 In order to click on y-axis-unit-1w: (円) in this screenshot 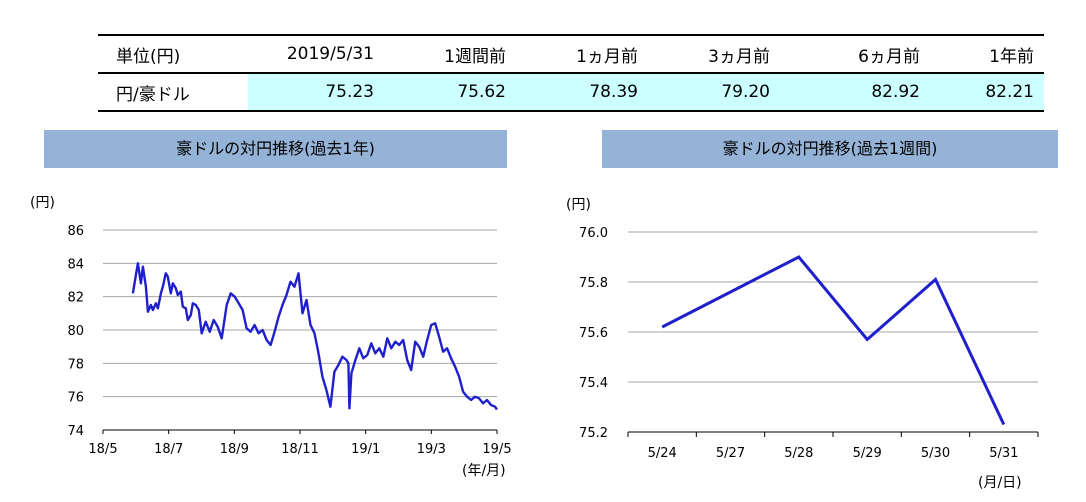, I will do `click(578, 205)`.